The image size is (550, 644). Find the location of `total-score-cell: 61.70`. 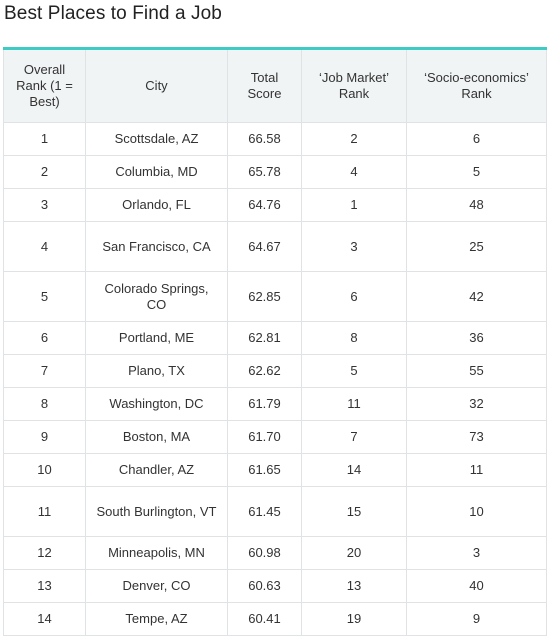

total-score-cell: 61.70 is located at coordinates (264, 437).